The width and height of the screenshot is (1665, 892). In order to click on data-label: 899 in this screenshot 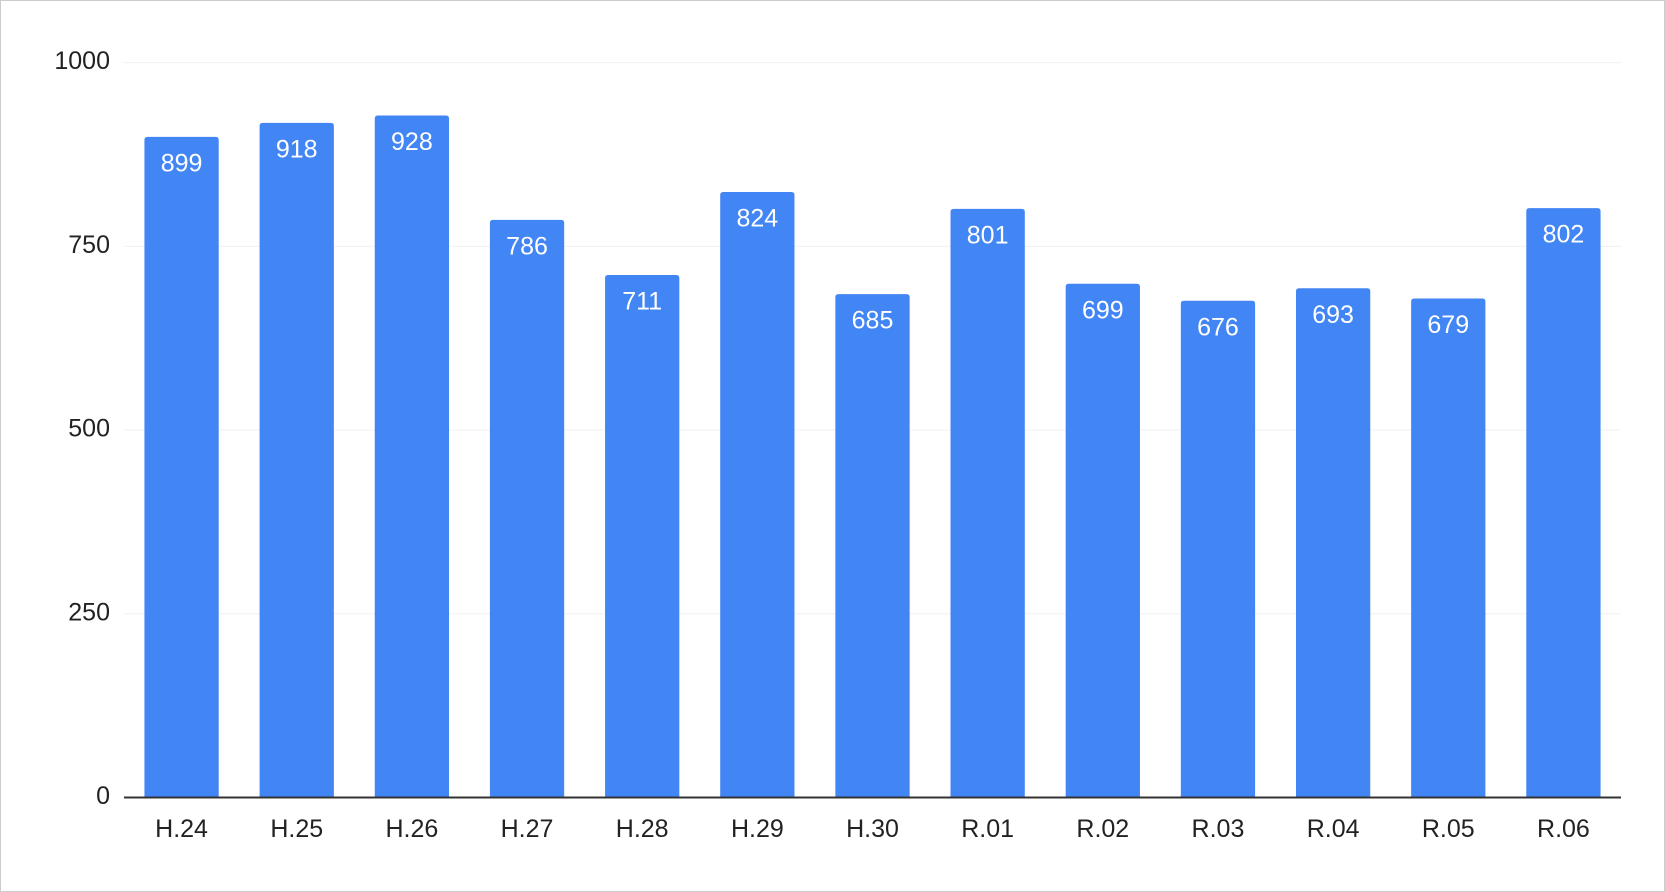, I will do `click(182, 163)`.